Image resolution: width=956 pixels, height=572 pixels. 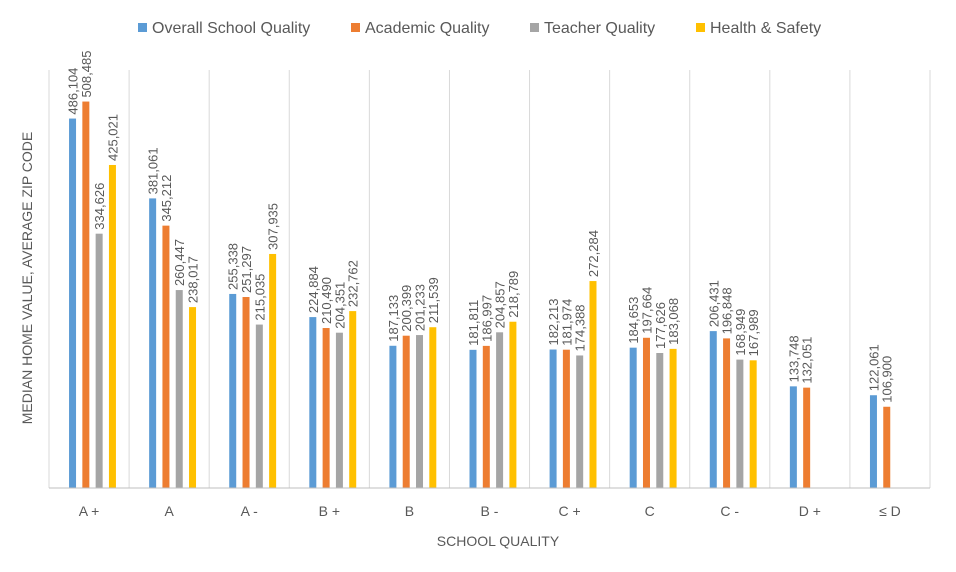 What do you see at coordinates (249, 511) in the screenshot?
I see `x-tick-label: A -` at bounding box center [249, 511].